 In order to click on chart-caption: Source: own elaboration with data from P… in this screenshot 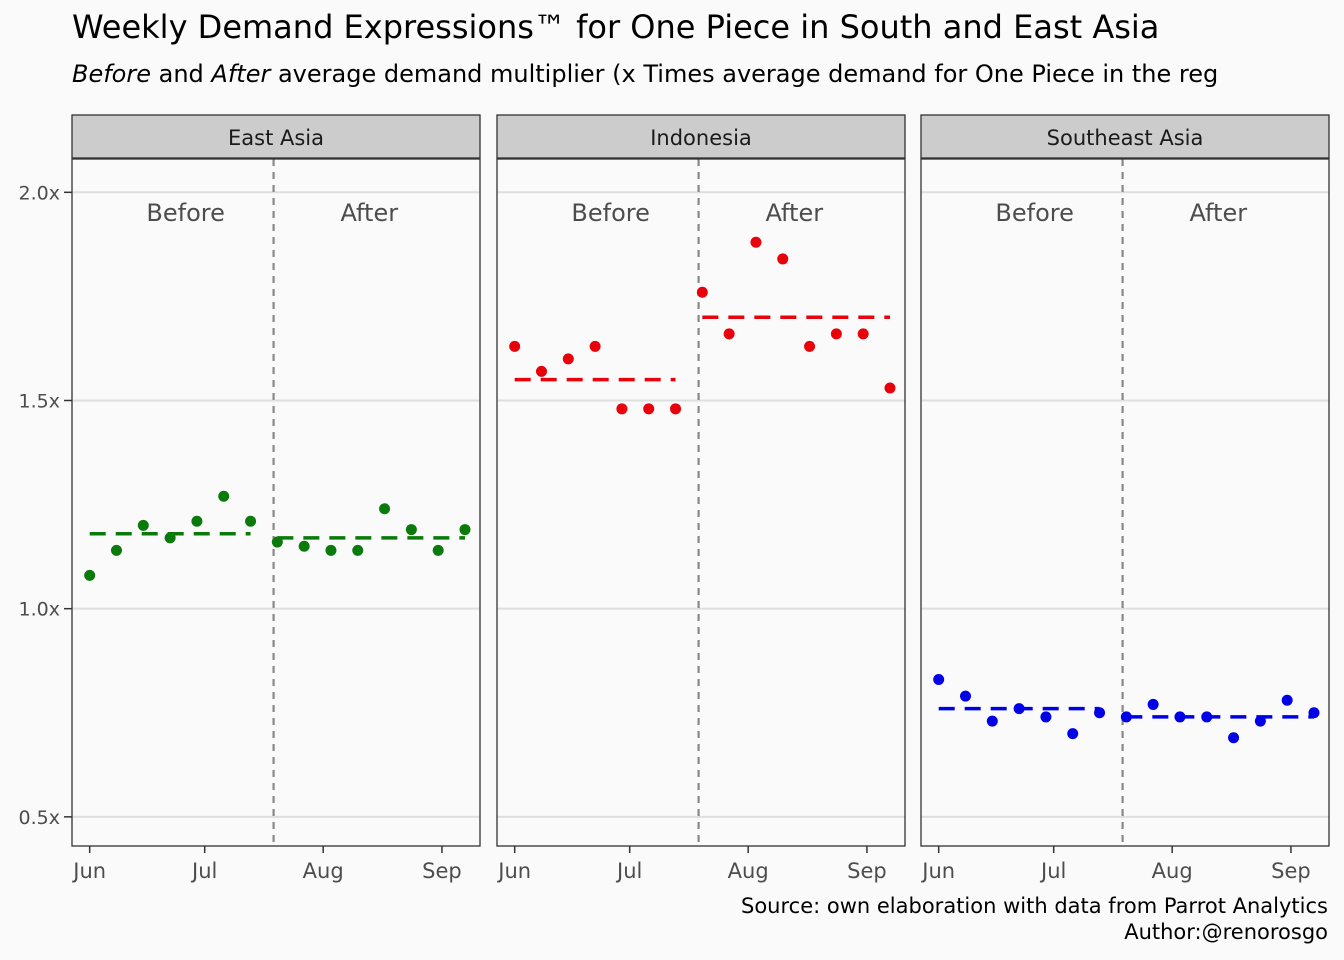, I will do `click(1034, 919)`.